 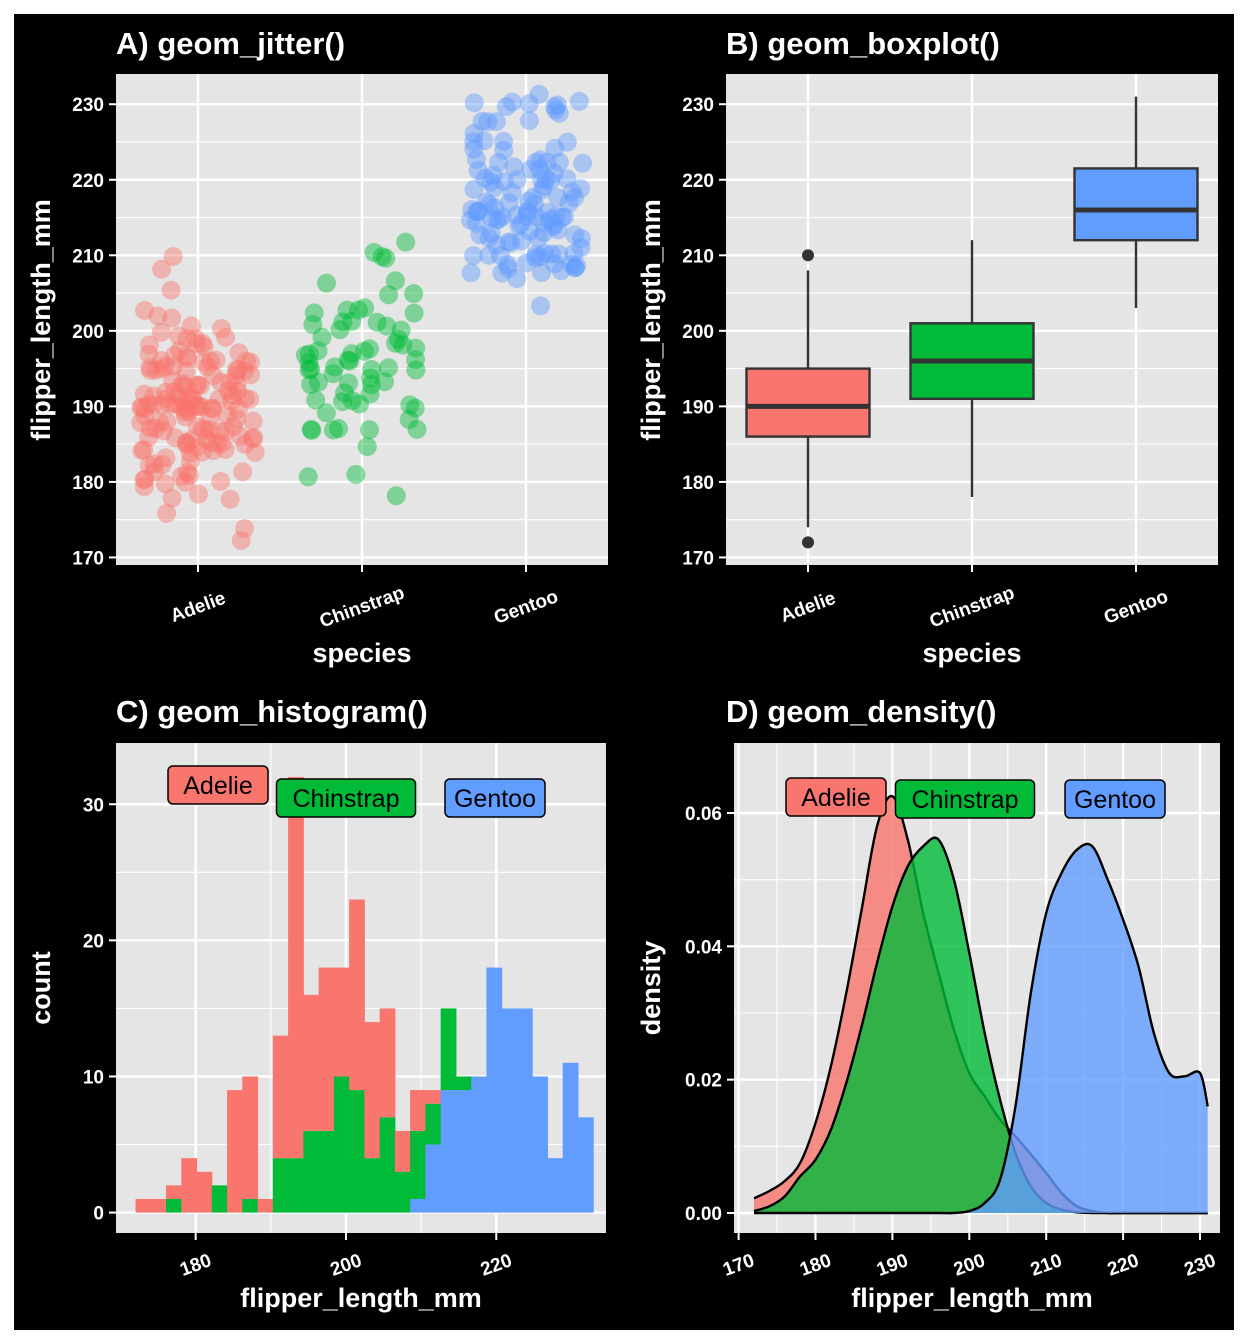 I want to click on y-tick-label: 0.02, so click(x=703, y=1081).